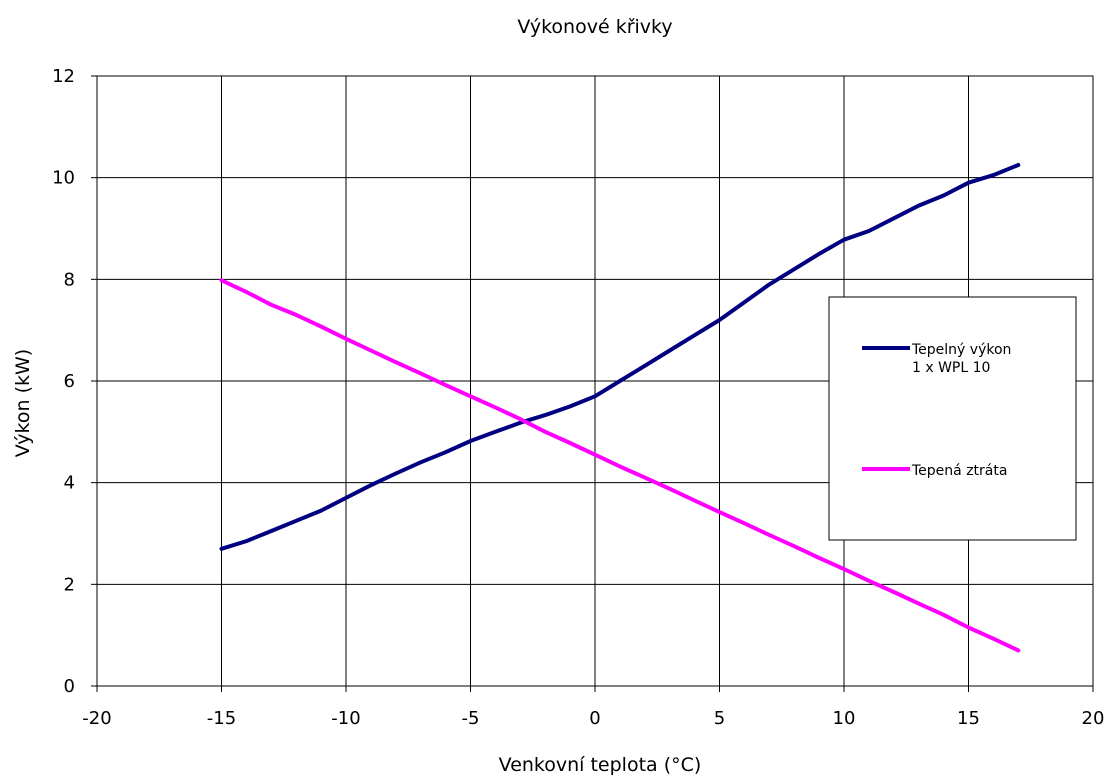 The width and height of the screenshot is (1110, 776). I want to click on x-tick-label: -20, so click(96, 718).